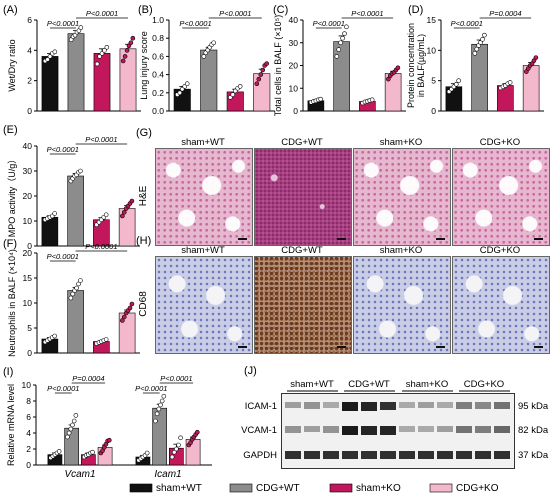 The height and width of the screenshot is (496, 552). I want to click on panel-label: (B), so click(145, 10).